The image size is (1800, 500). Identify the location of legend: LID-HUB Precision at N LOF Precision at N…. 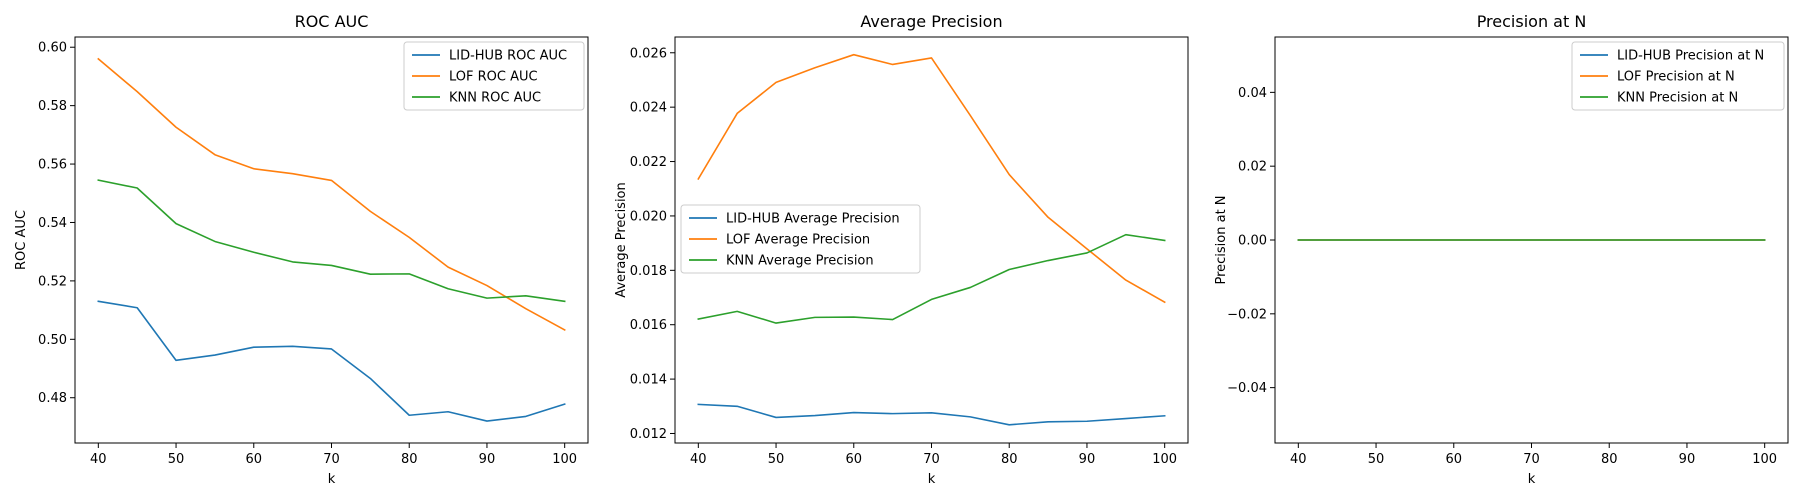
(1678, 76).